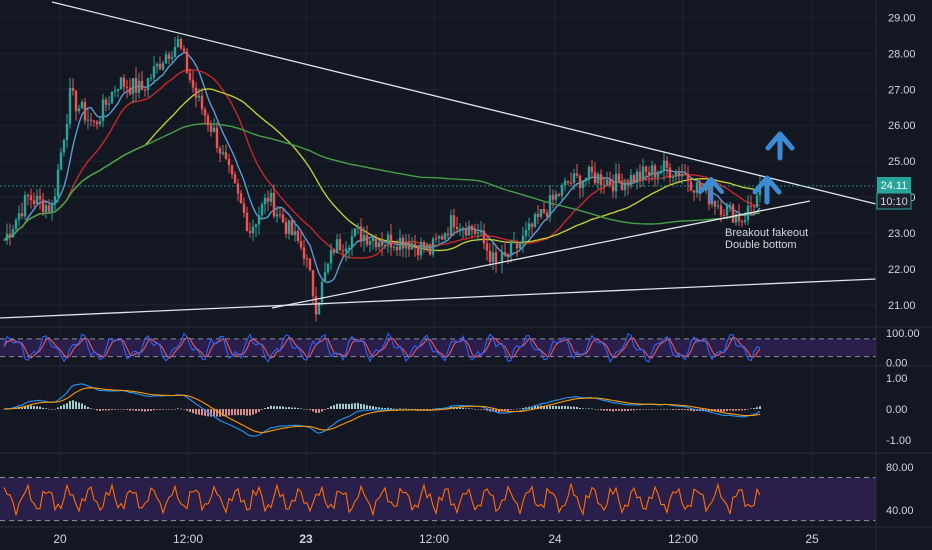 This screenshot has width=932, height=550. Describe the element at coordinates (902, 306) in the screenshot. I see `price-tick-label: 21.00` at that location.